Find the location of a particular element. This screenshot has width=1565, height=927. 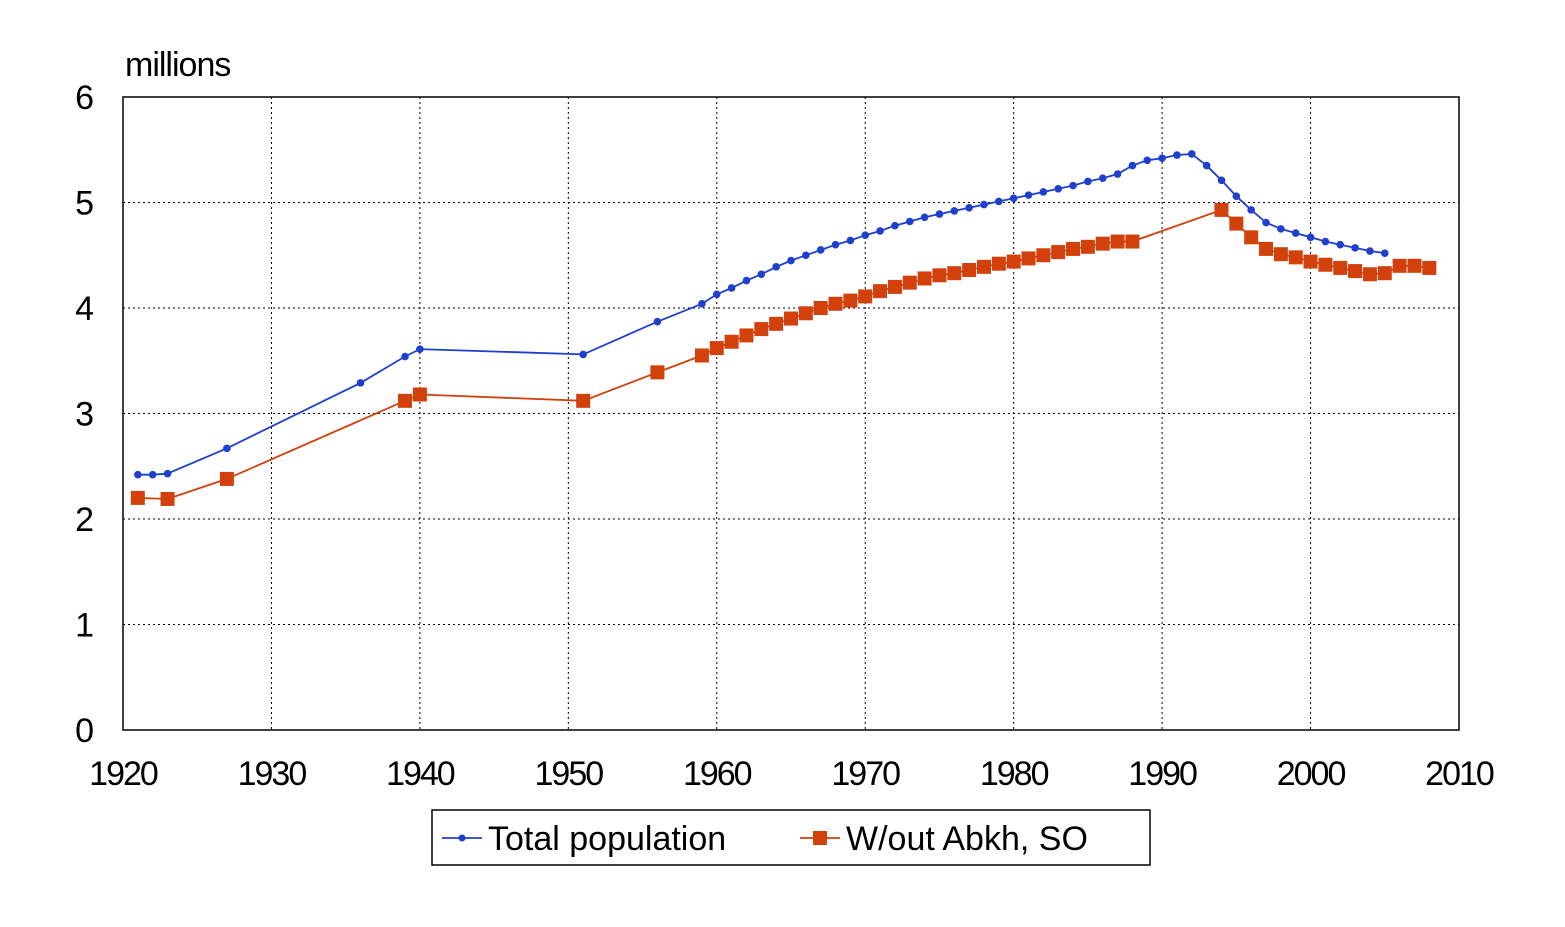

x-tick-label: 2000 is located at coordinates (1311, 774).